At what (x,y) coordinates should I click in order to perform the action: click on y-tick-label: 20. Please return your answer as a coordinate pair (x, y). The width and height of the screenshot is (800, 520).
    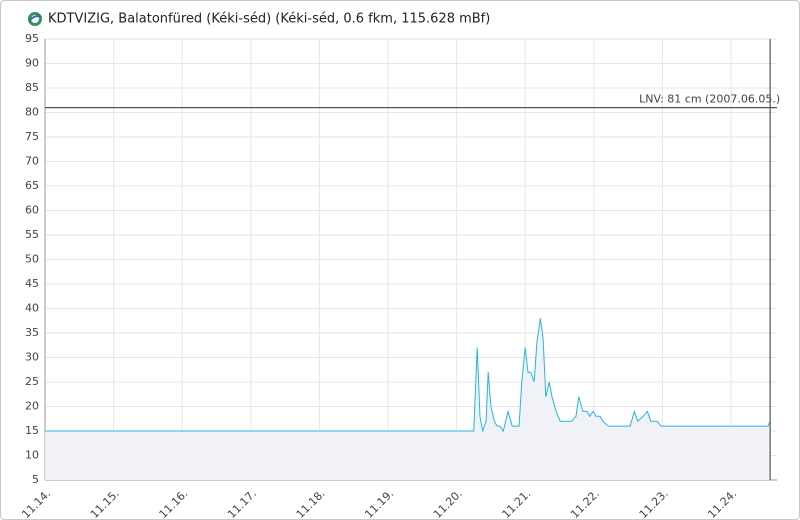
    Looking at the image, I should click on (32, 406).